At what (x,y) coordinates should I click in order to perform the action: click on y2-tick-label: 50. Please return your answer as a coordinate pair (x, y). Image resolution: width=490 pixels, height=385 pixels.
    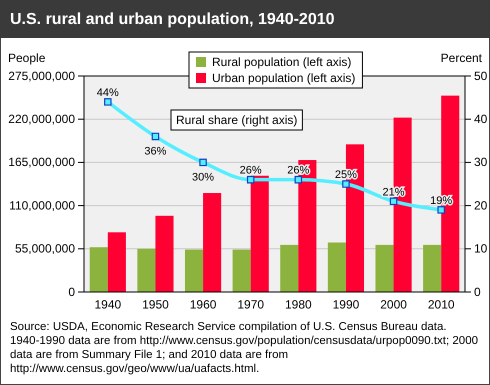
    Looking at the image, I should click on (481, 75).